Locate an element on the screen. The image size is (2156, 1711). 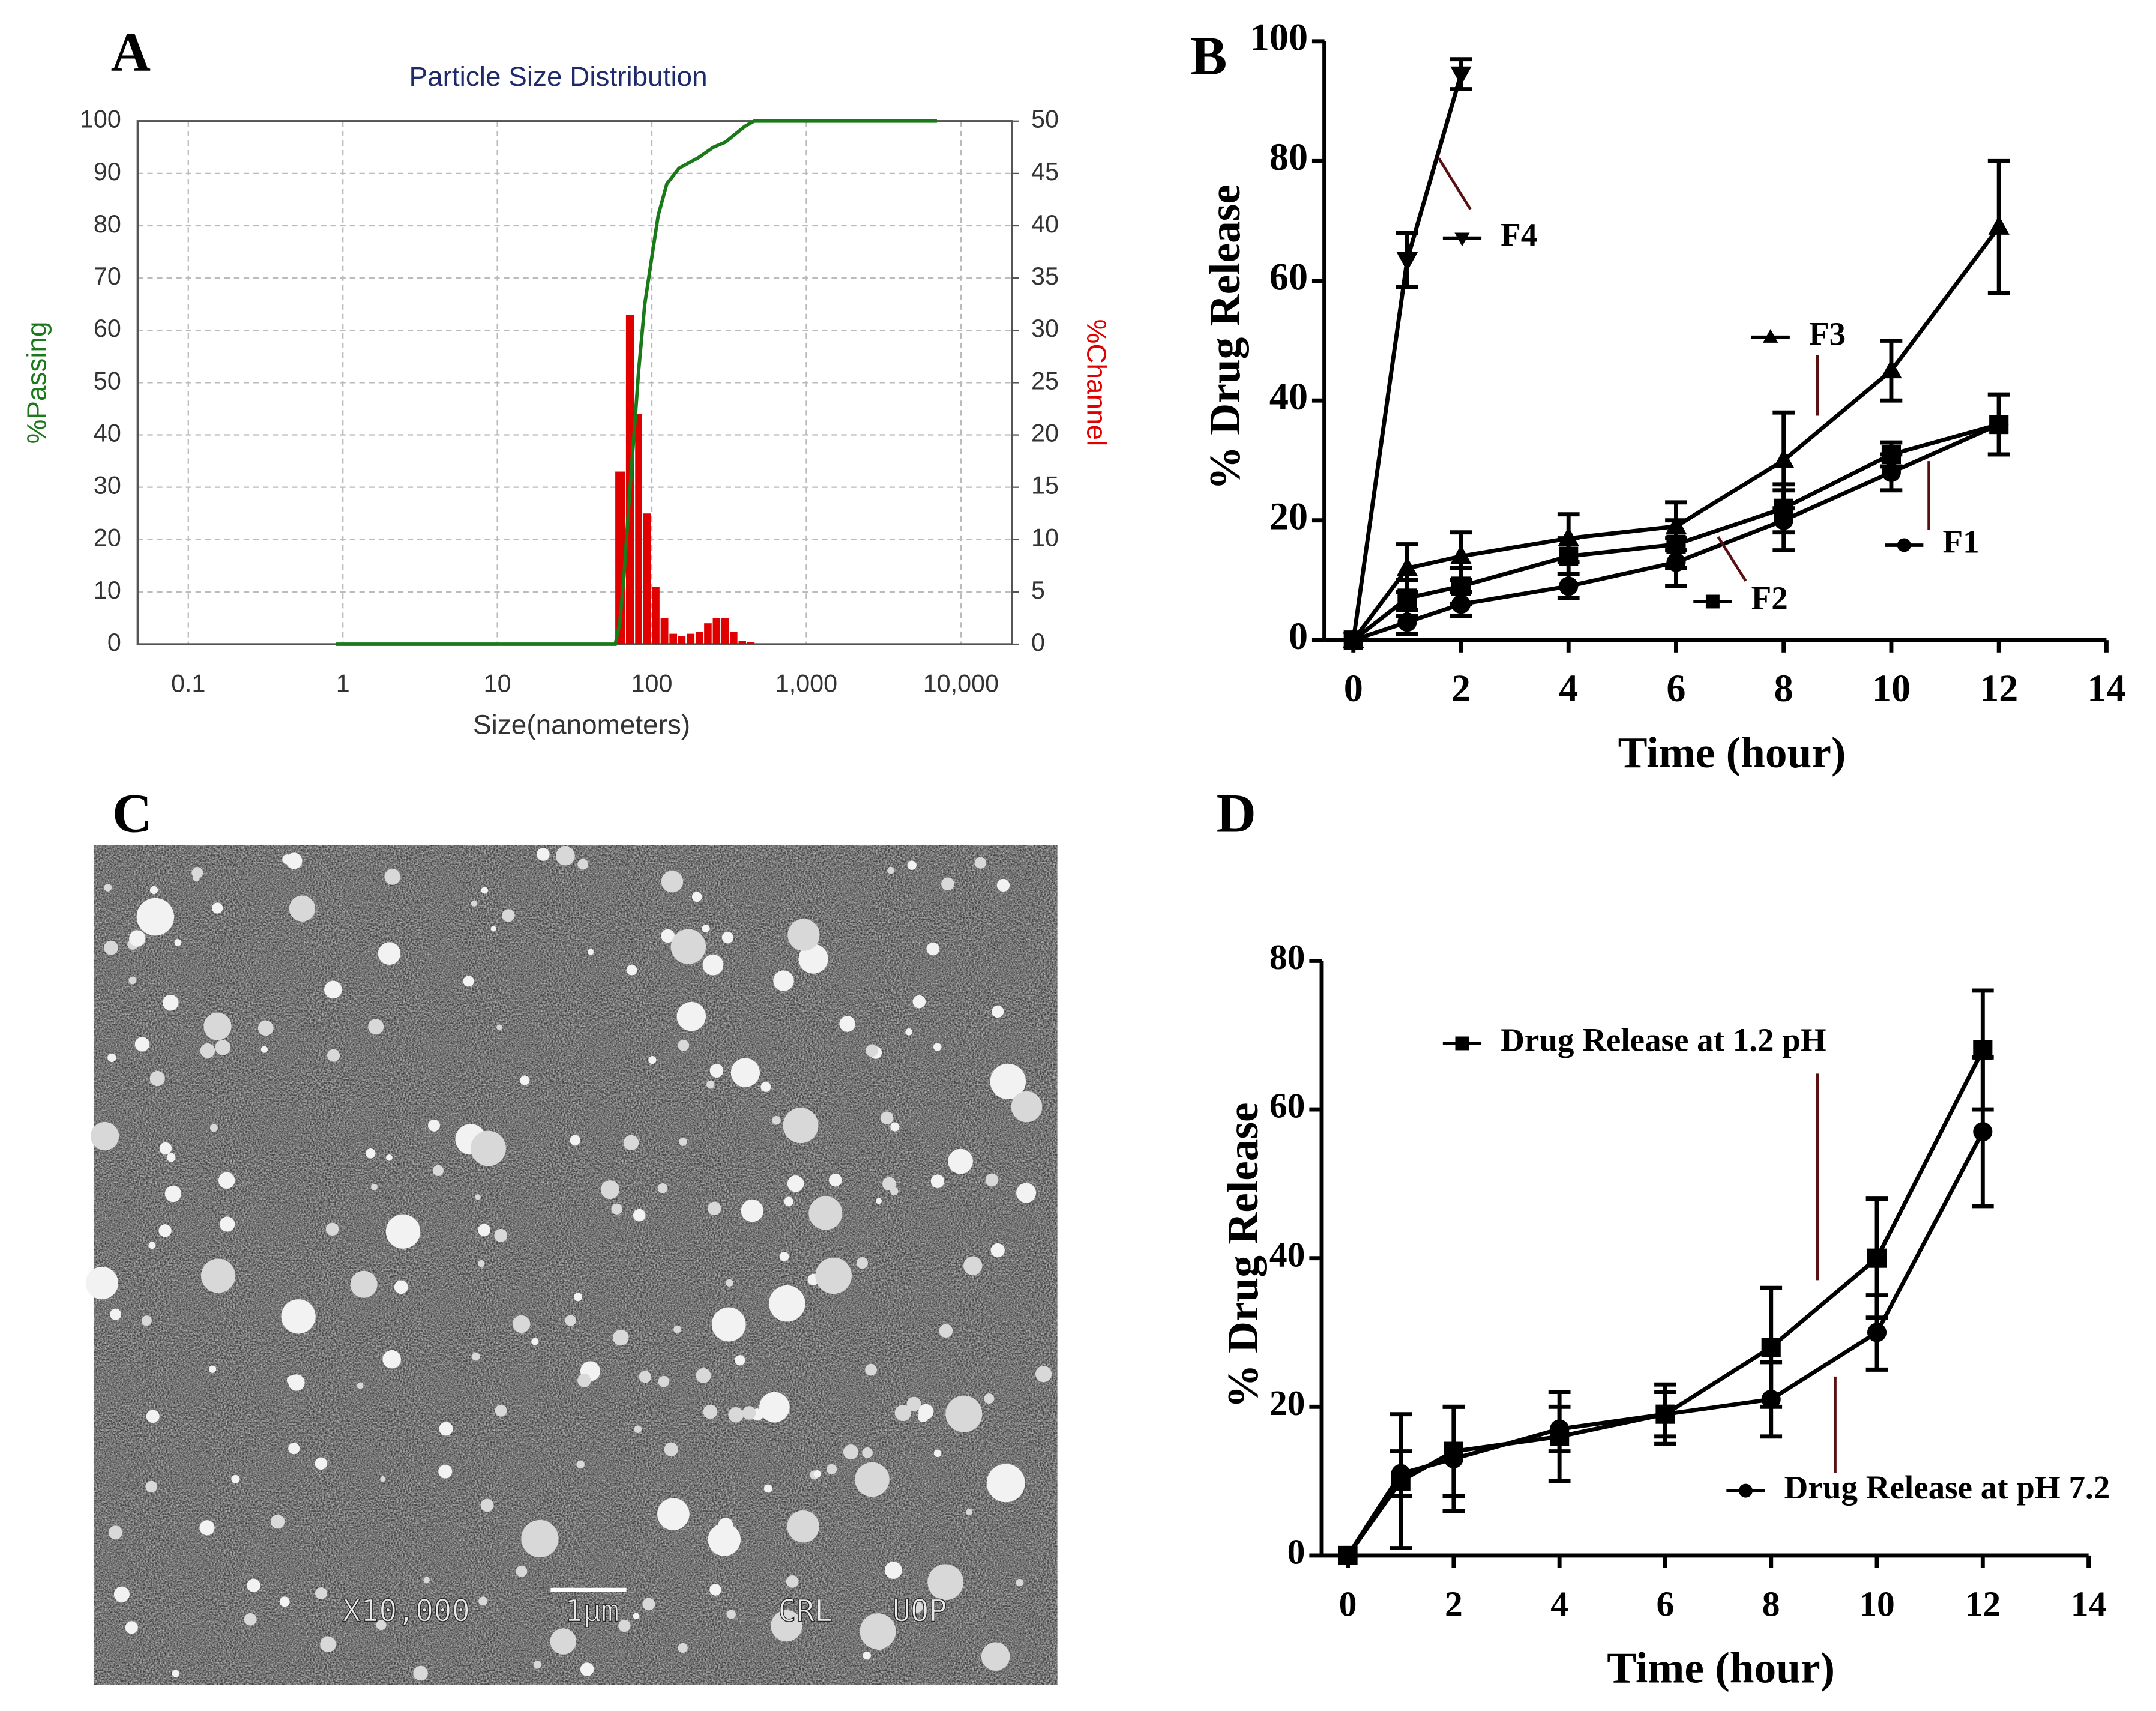
y-tick-label: 30 is located at coordinates (107, 485).